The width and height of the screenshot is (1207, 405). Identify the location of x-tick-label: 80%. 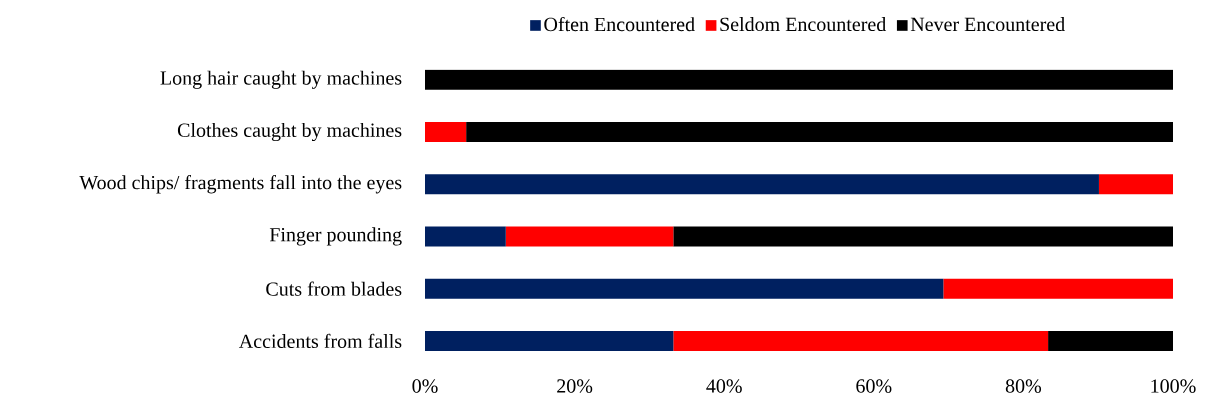
(1023, 386).